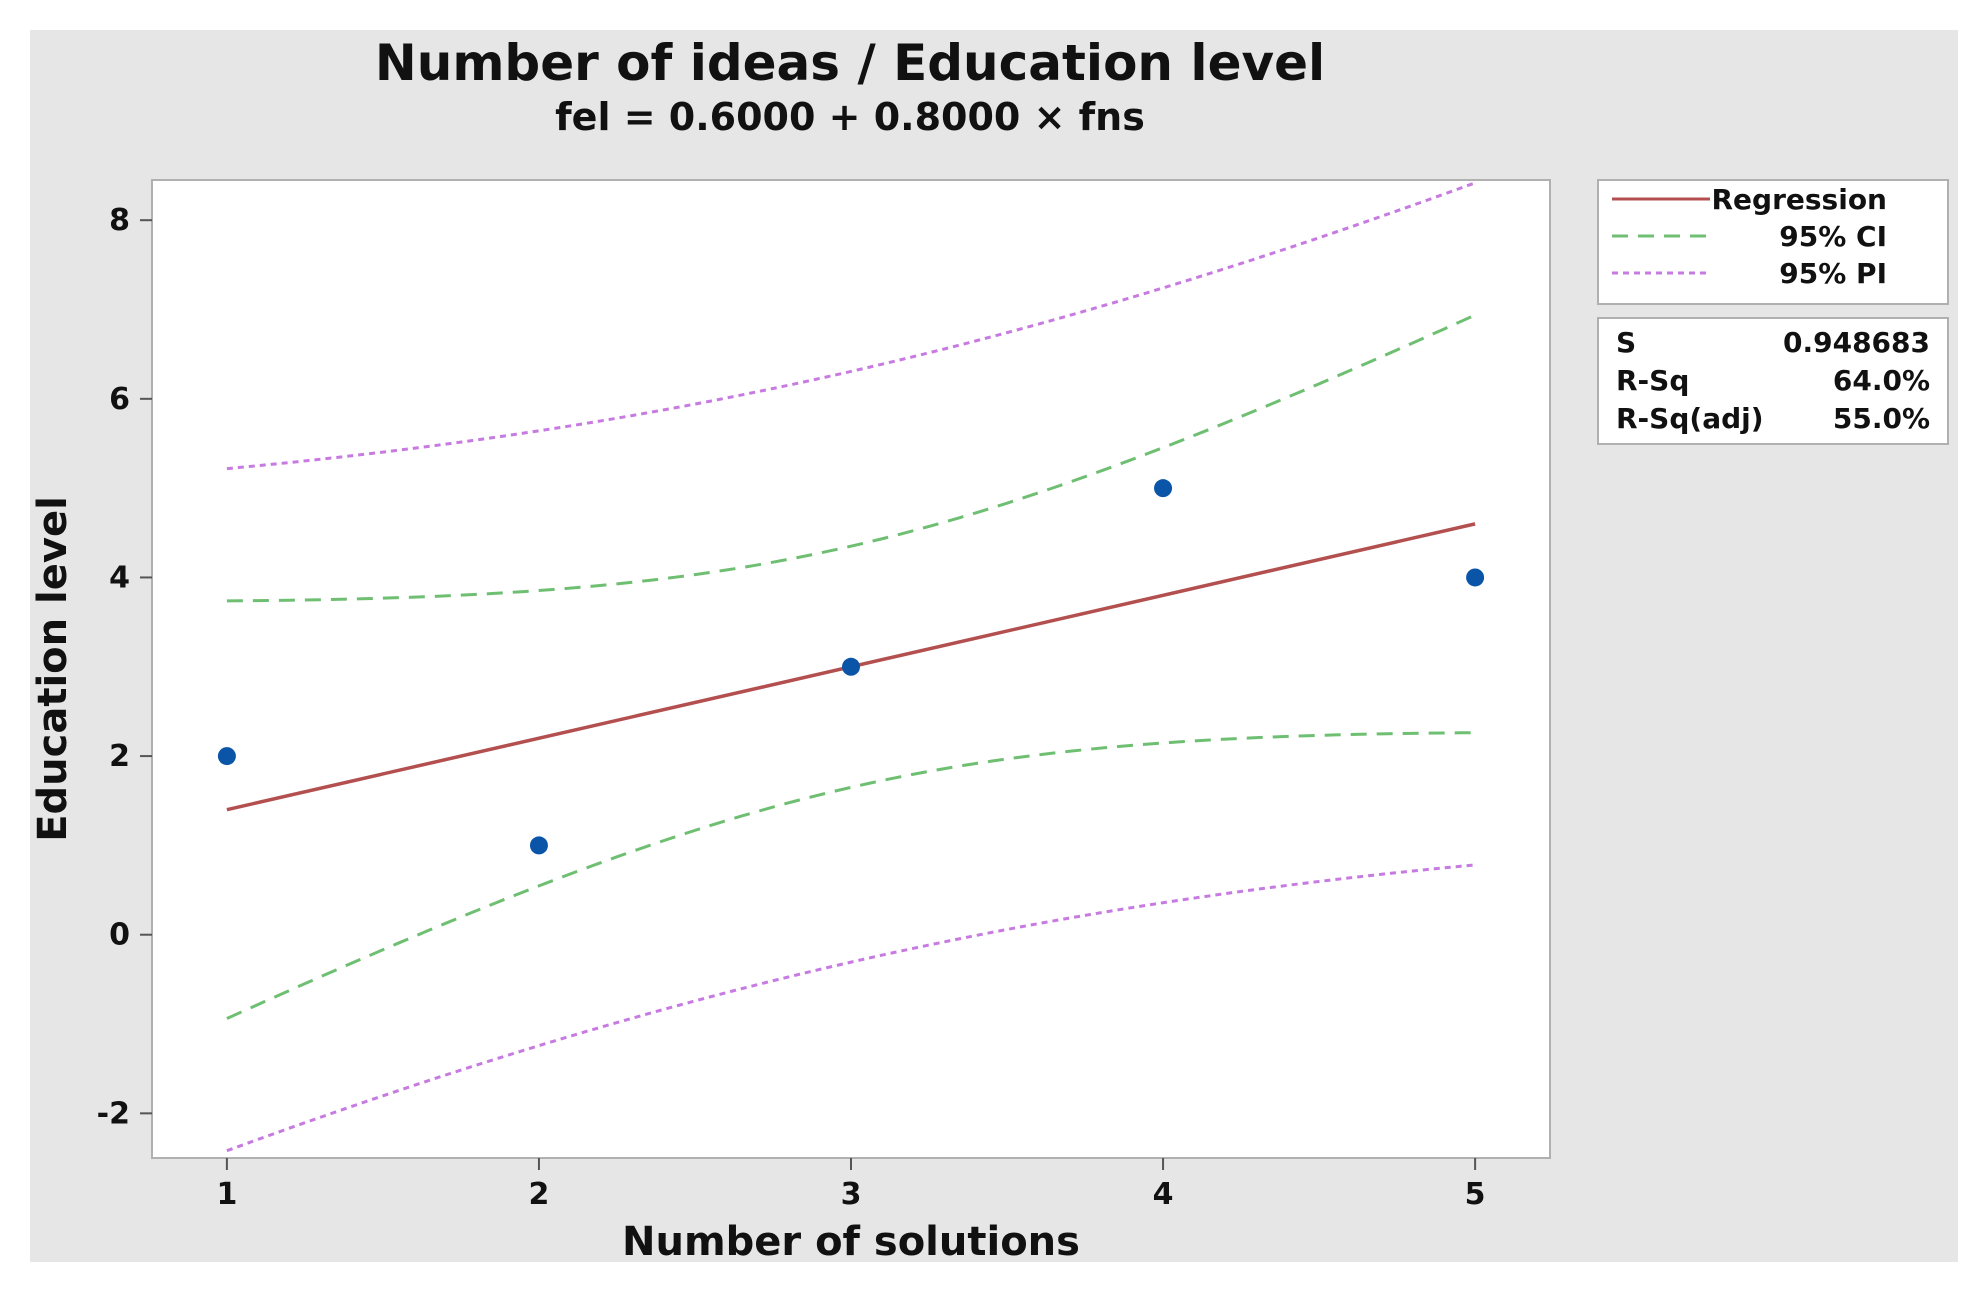 The width and height of the screenshot is (1981, 1292). What do you see at coordinates (1652, 380) in the screenshot?
I see `stat-name: R-Sq` at bounding box center [1652, 380].